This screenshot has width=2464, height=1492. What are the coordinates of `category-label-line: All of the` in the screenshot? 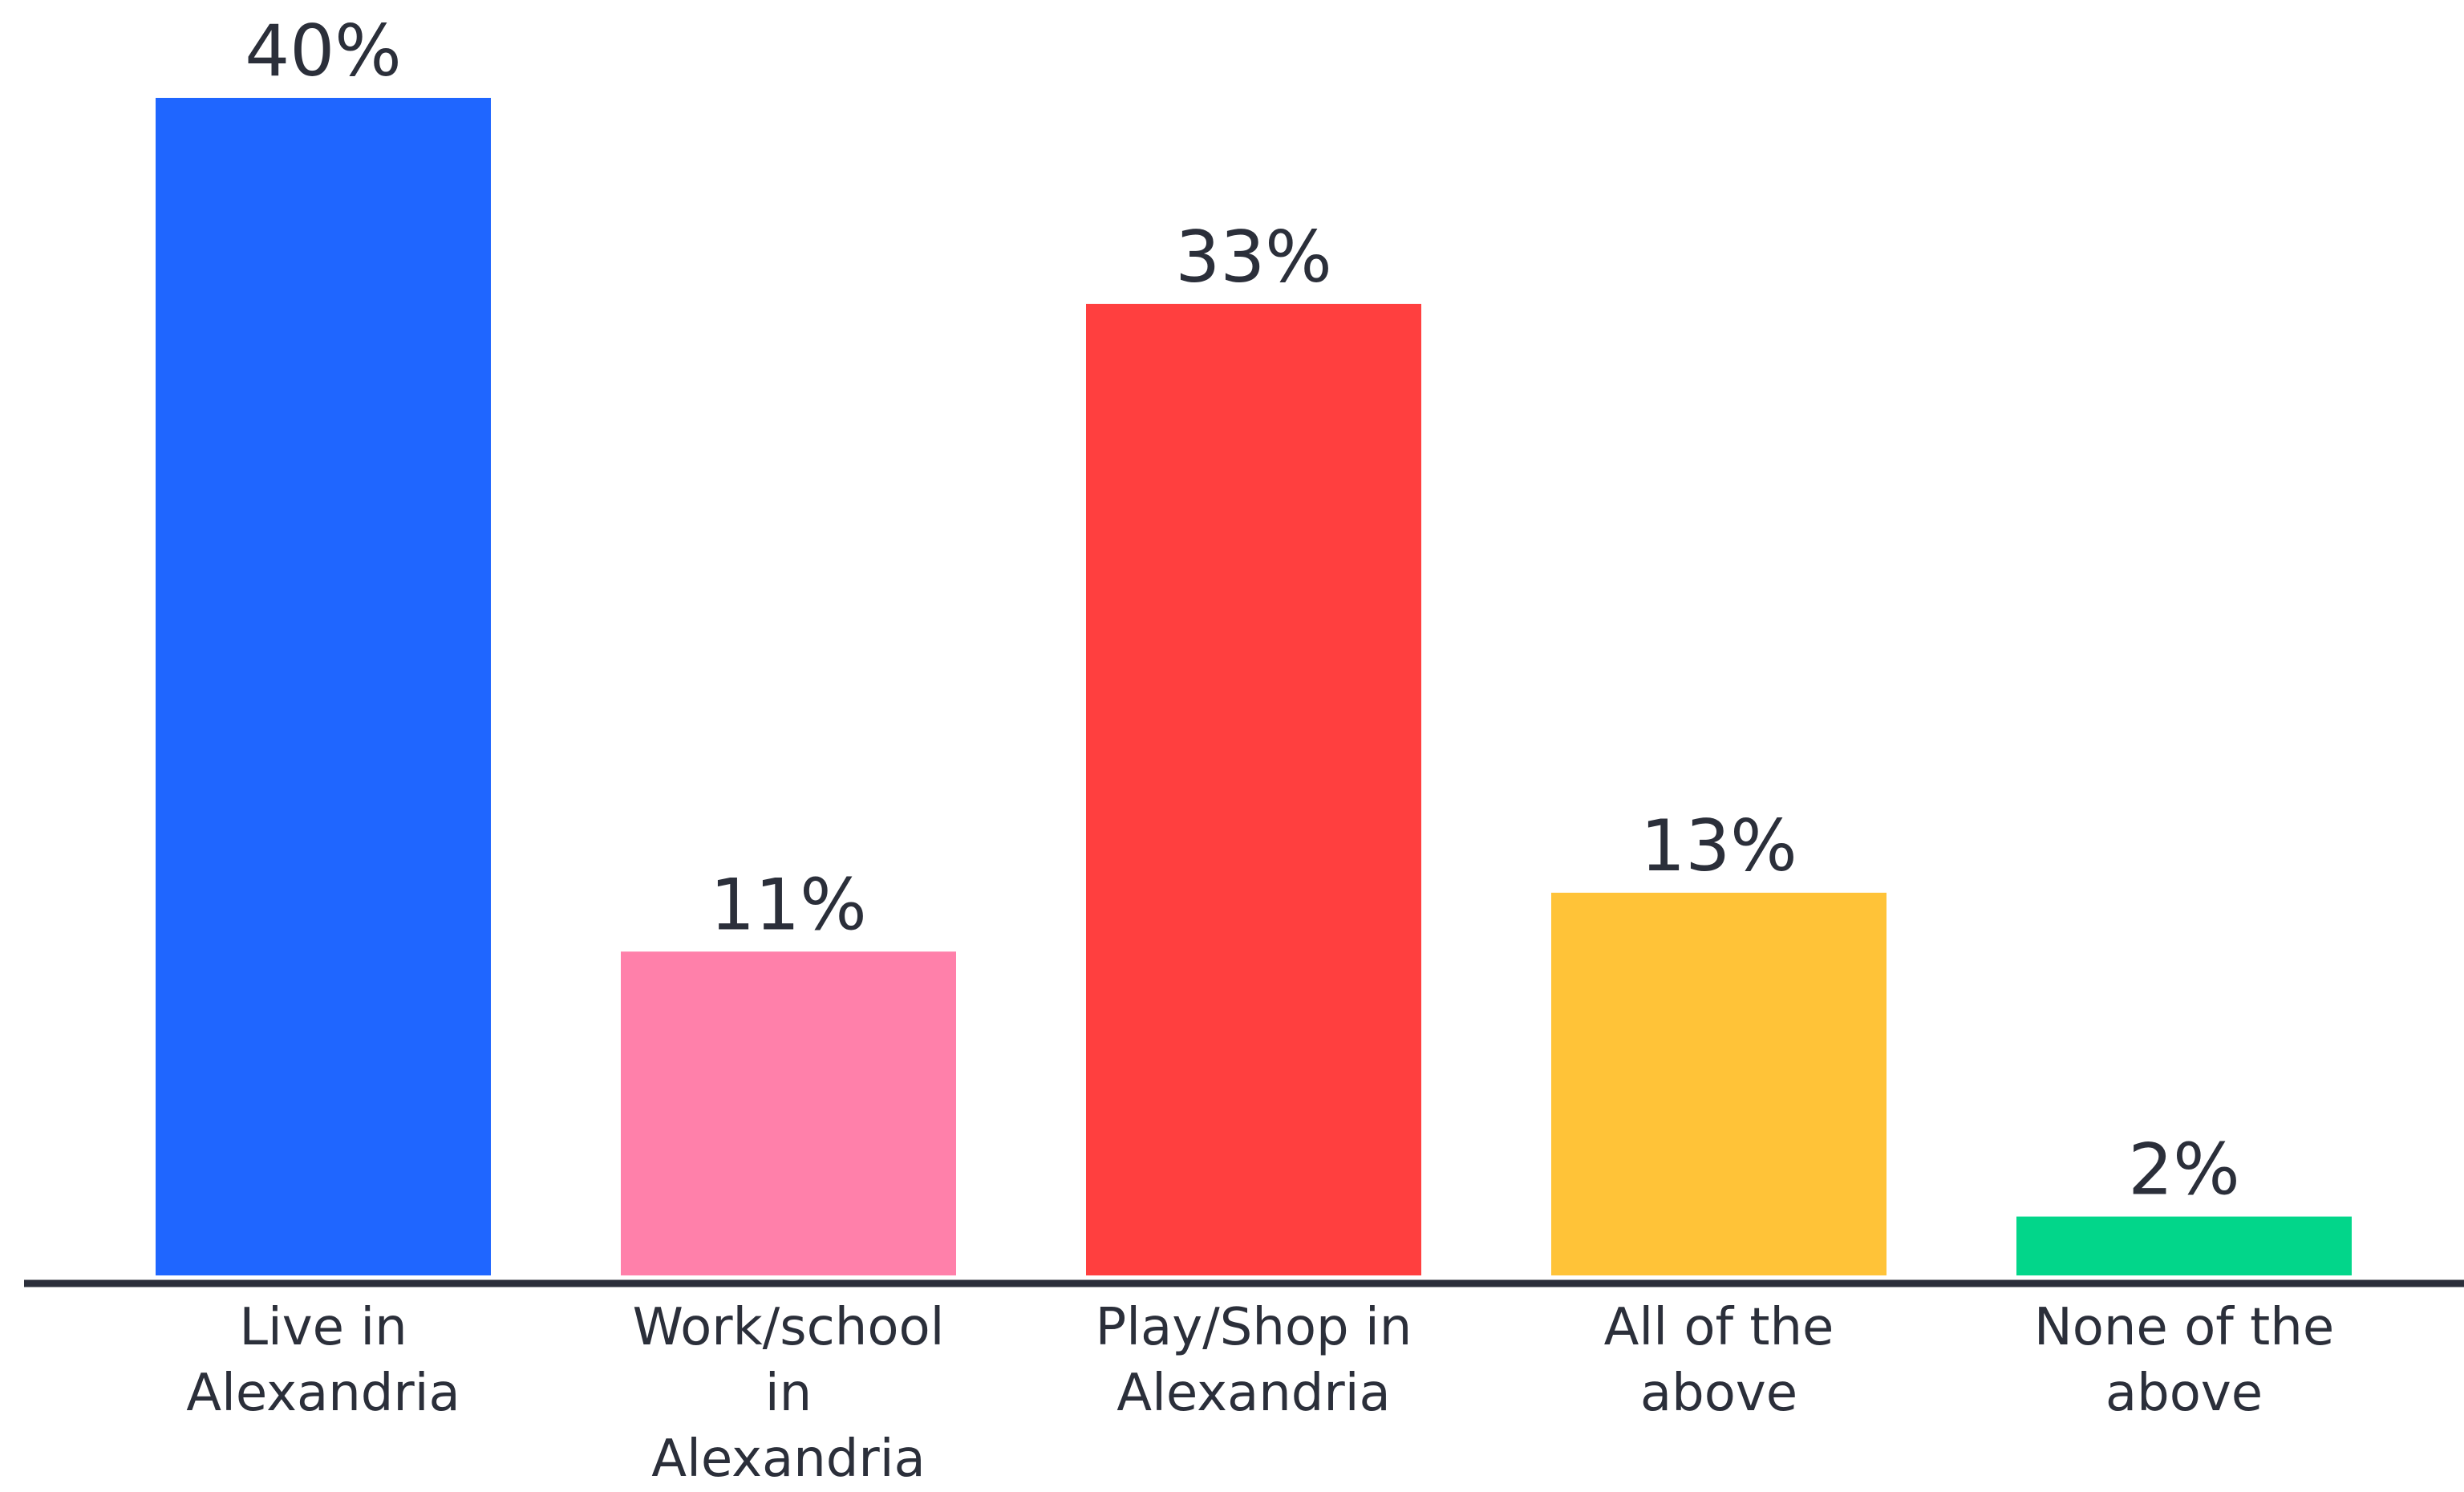 It's located at (1719, 1327).